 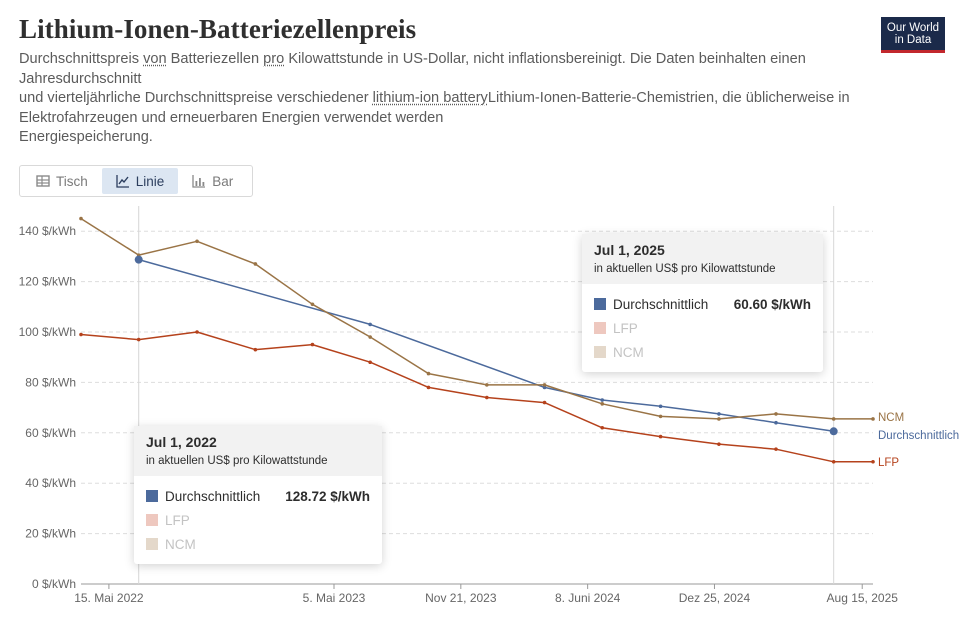 I want to click on logo-line: in Data, so click(x=913, y=40).